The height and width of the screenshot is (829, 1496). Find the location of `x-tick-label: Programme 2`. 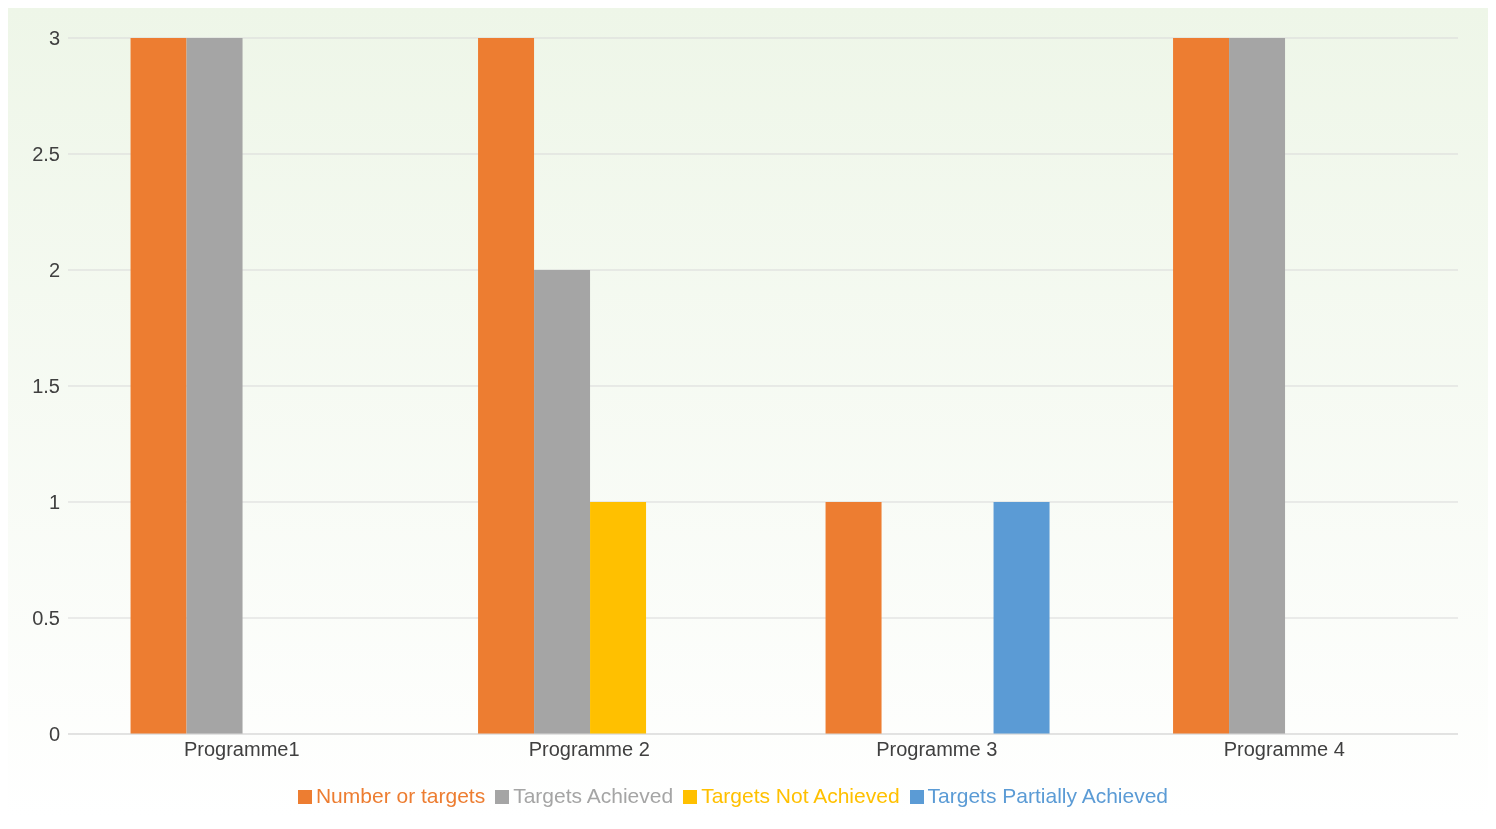

x-tick-label: Programme 2 is located at coordinates (589, 749).